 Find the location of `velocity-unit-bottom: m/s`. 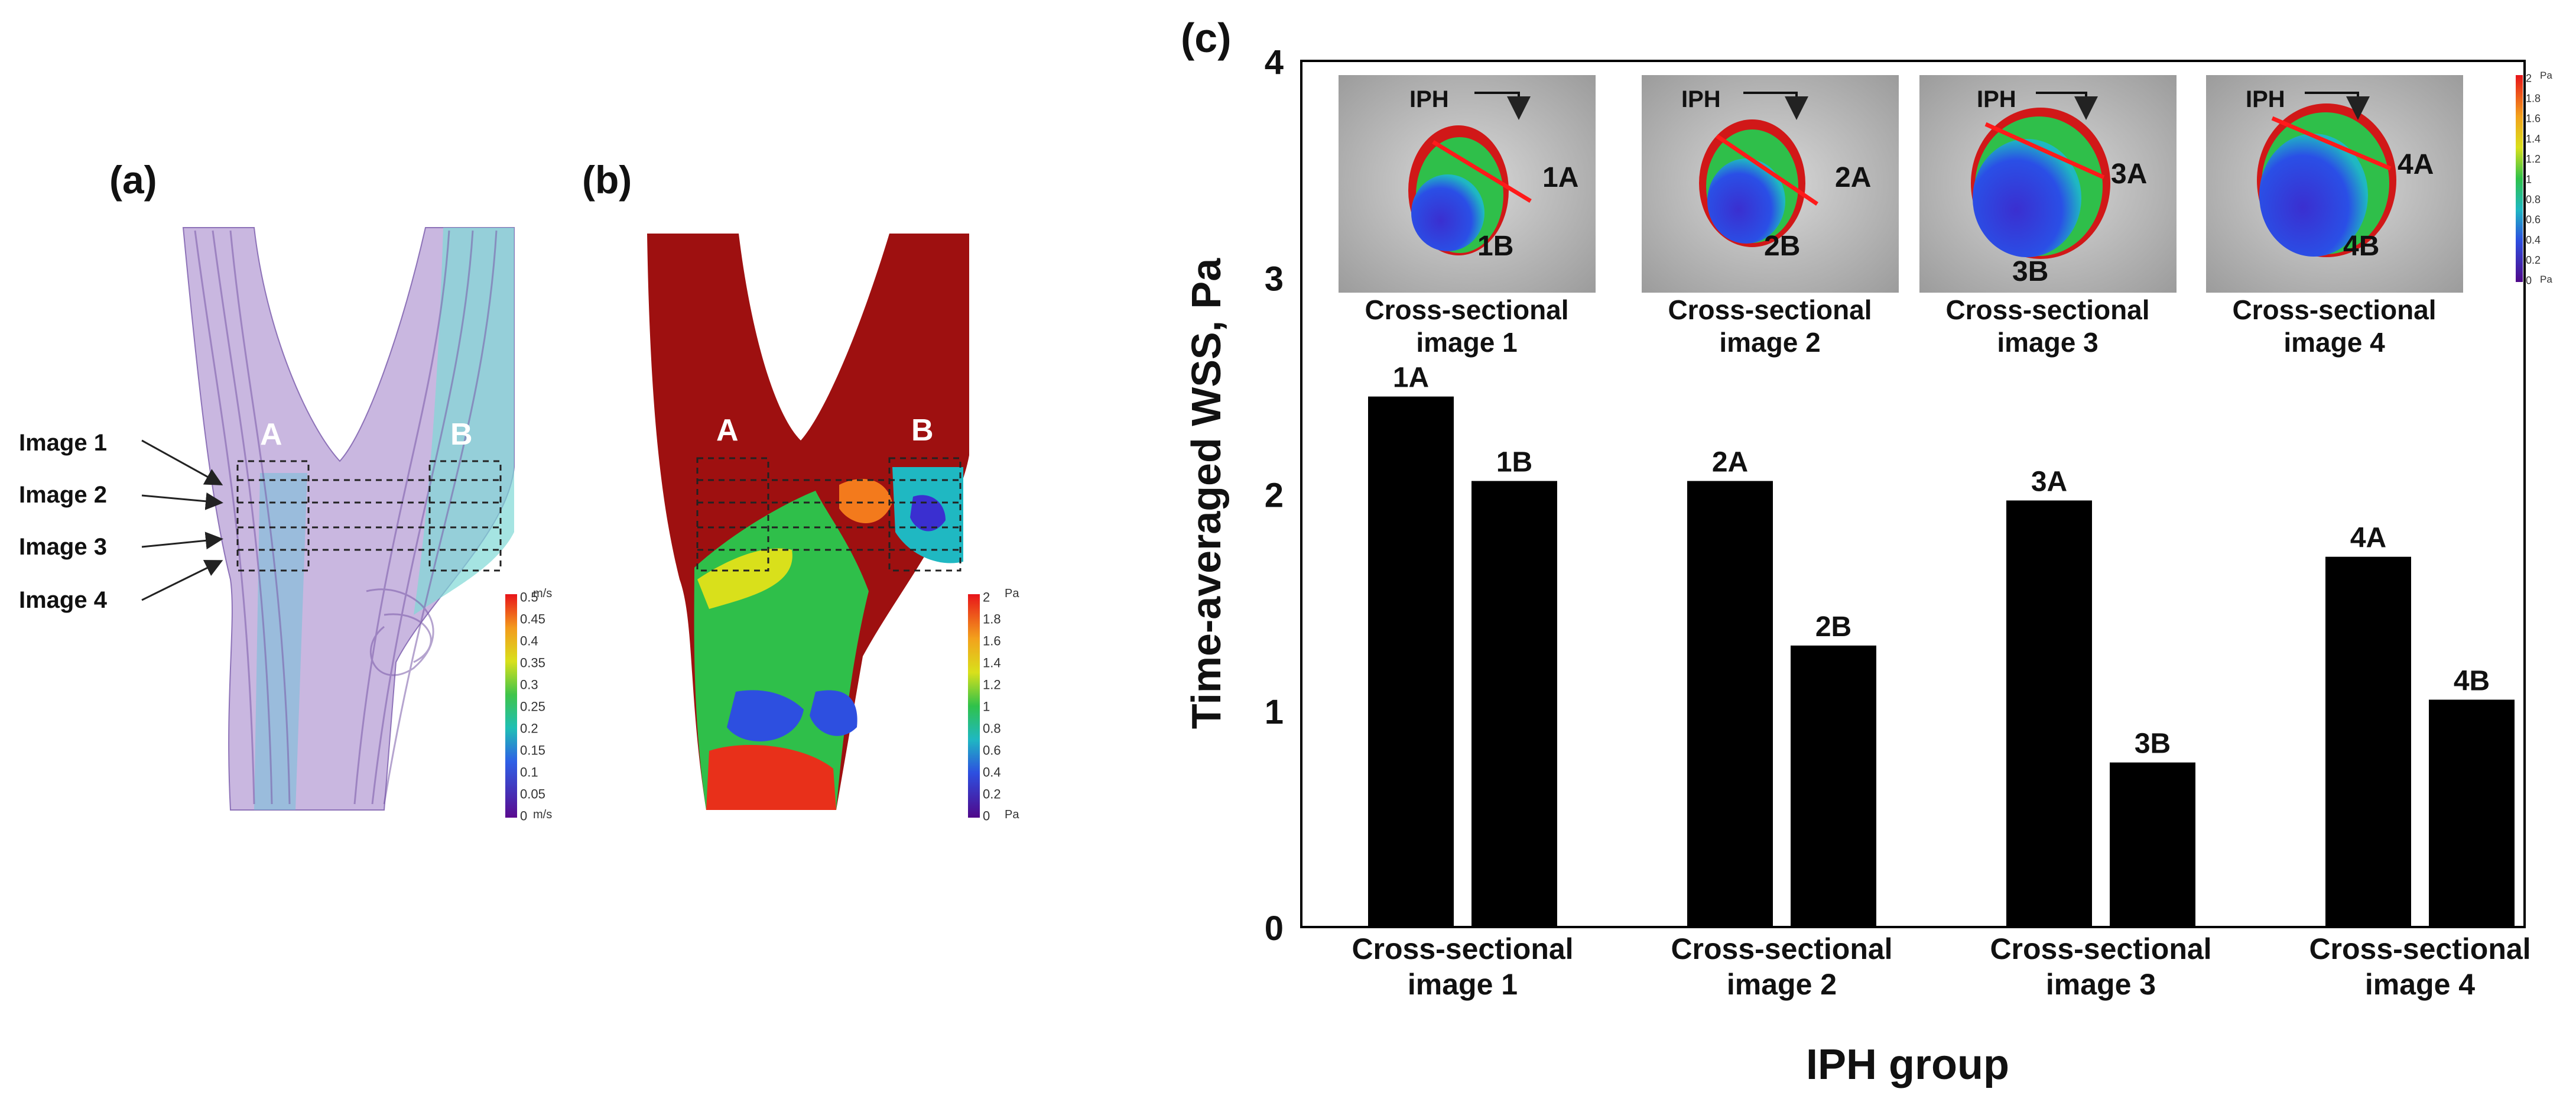

velocity-unit-bottom: m/s is located at coordinates (542, 814).